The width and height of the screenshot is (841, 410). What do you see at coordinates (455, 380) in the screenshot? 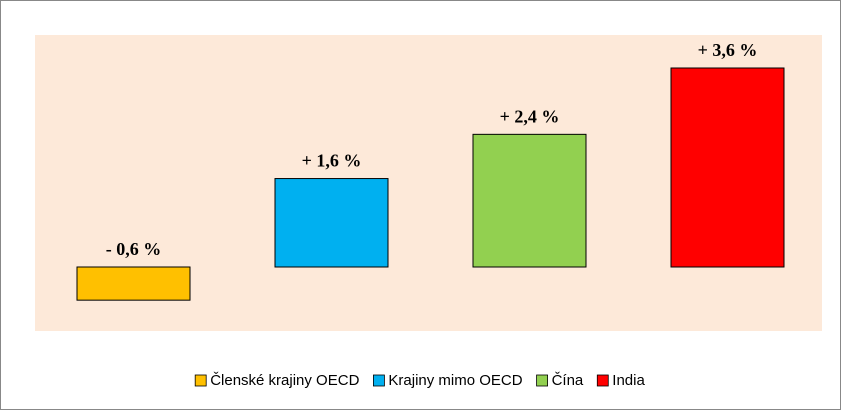
I see `legend-label: Krajiny mimo OECD` at bounding box center [455, 380].